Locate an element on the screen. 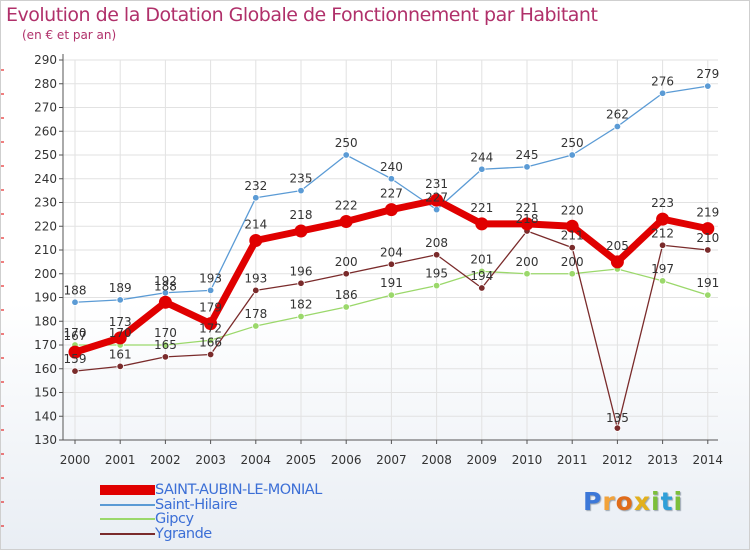 This screenshot has height=550, width=750. data-label: 166 is located at coordinates (210, 343).